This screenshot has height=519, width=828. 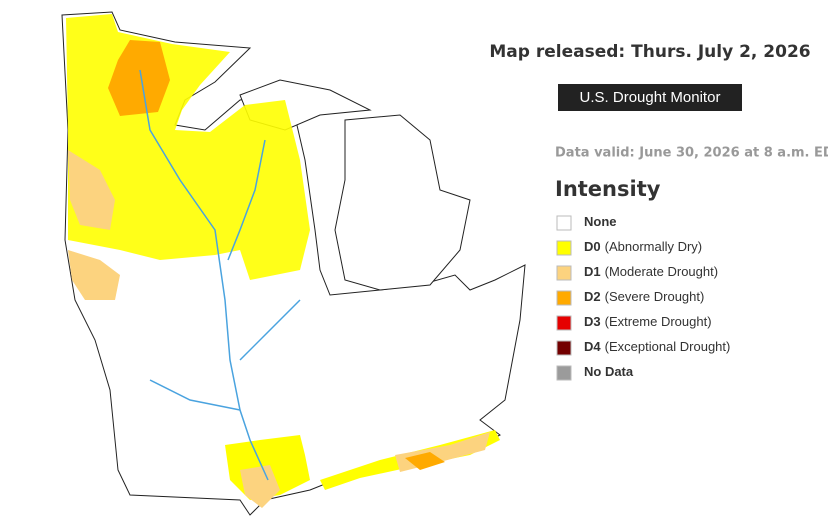 What do you see at coordinates (592, 271) in the screenshot?
I see `legend-code: D1` at bounding box center [592, 271].